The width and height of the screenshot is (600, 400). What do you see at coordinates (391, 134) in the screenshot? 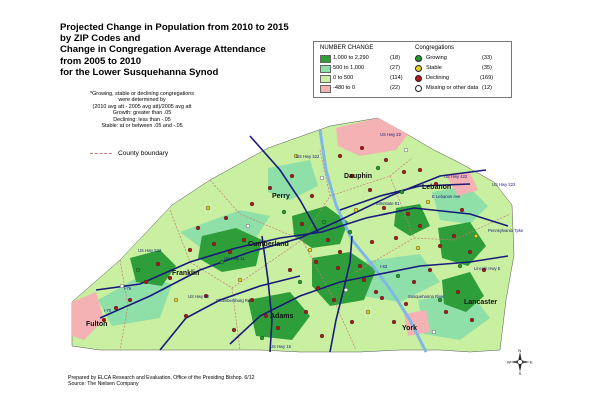
I see `road-label: US Hwy 22` at bounding box center [391, 134].